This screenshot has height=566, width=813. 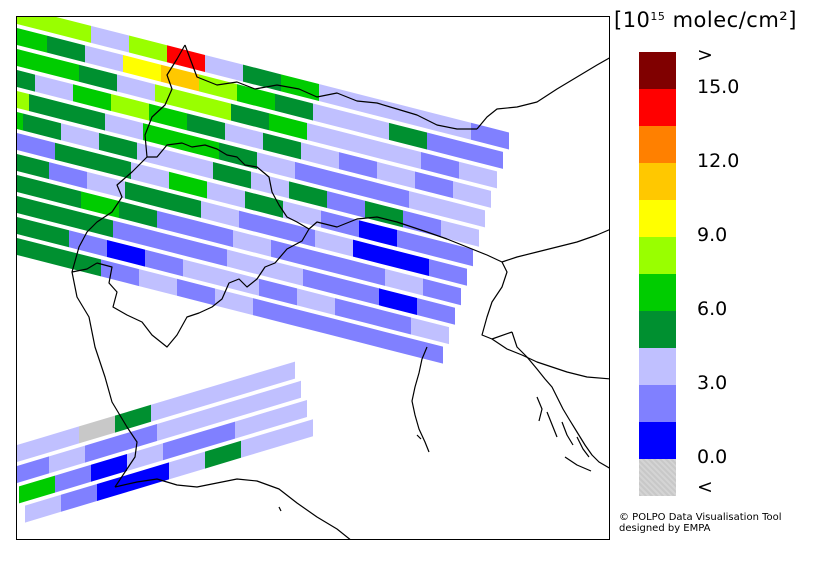 What do you see at coordinates (712, 309) in the screenshot?
I see `colorbar-tick-label: 6.0` at bounding box center [712, 309].